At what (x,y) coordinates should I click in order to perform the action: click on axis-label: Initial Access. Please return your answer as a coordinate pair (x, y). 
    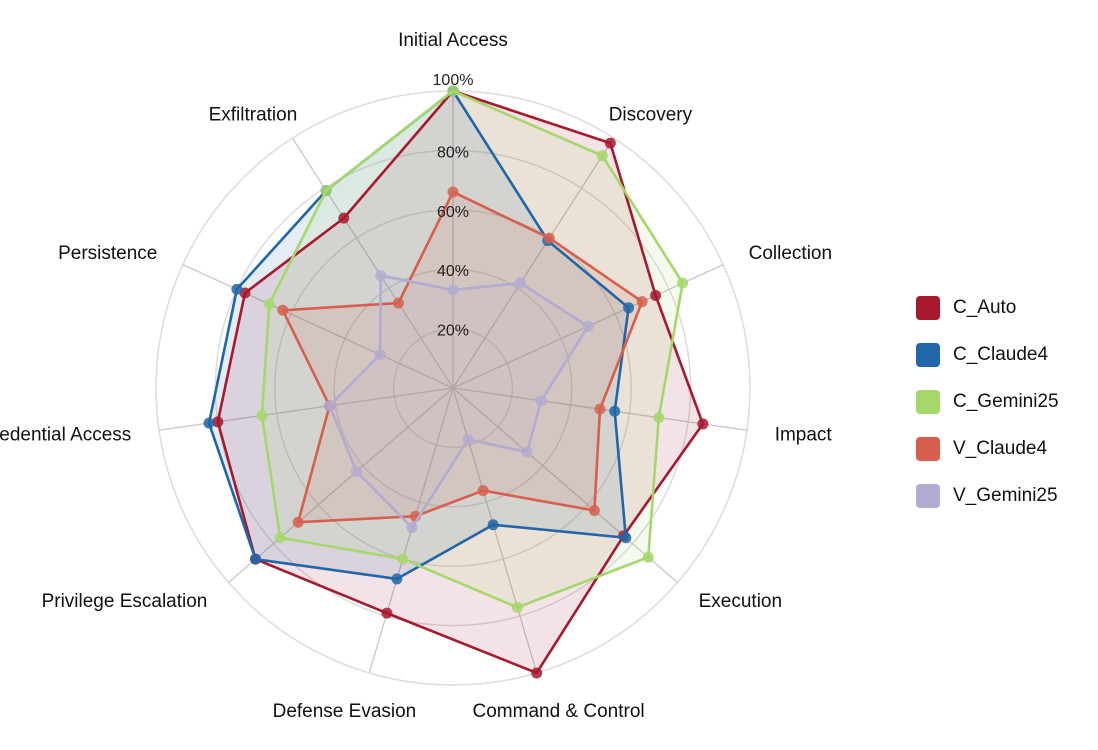
    Looking at the image, I should click on (453, 40).